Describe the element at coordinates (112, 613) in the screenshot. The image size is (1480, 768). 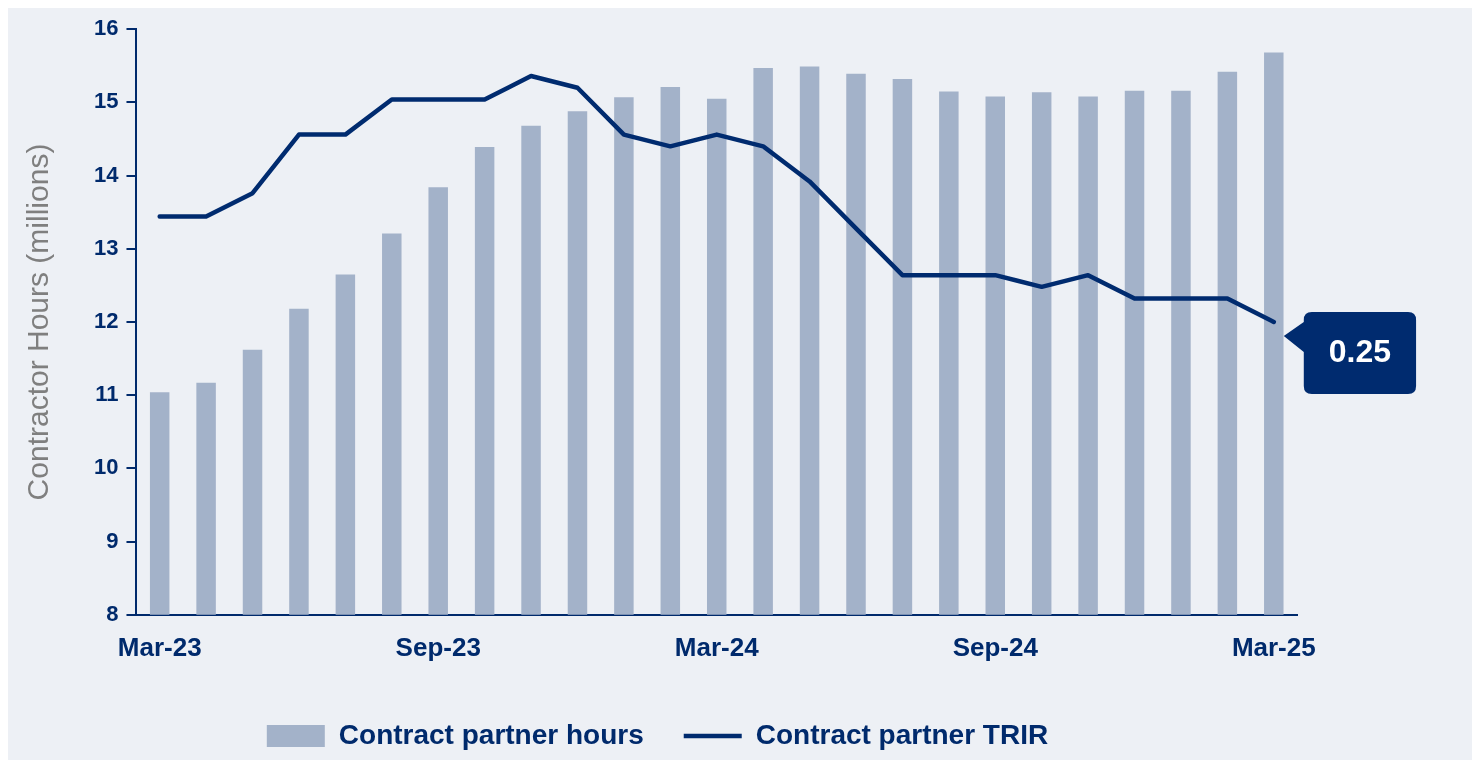
I see `y-tick-label: 8` at that location.